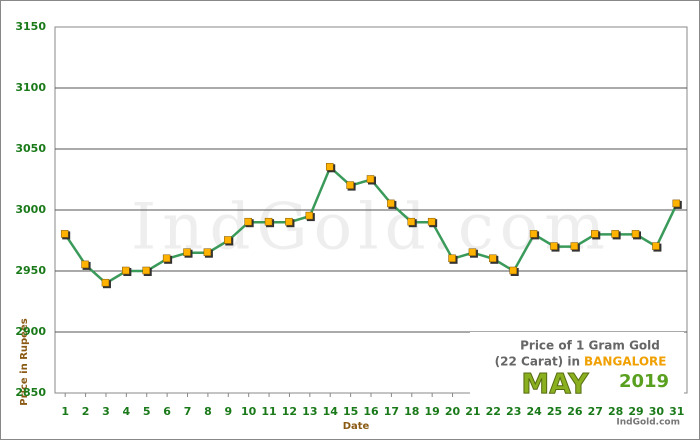 The height and width of the screenshot is (440, 700). What do you see at coordinates (648, 423) in the screenshot?
I see `info-site: IndGold.com` at bounding box center [648, 423].